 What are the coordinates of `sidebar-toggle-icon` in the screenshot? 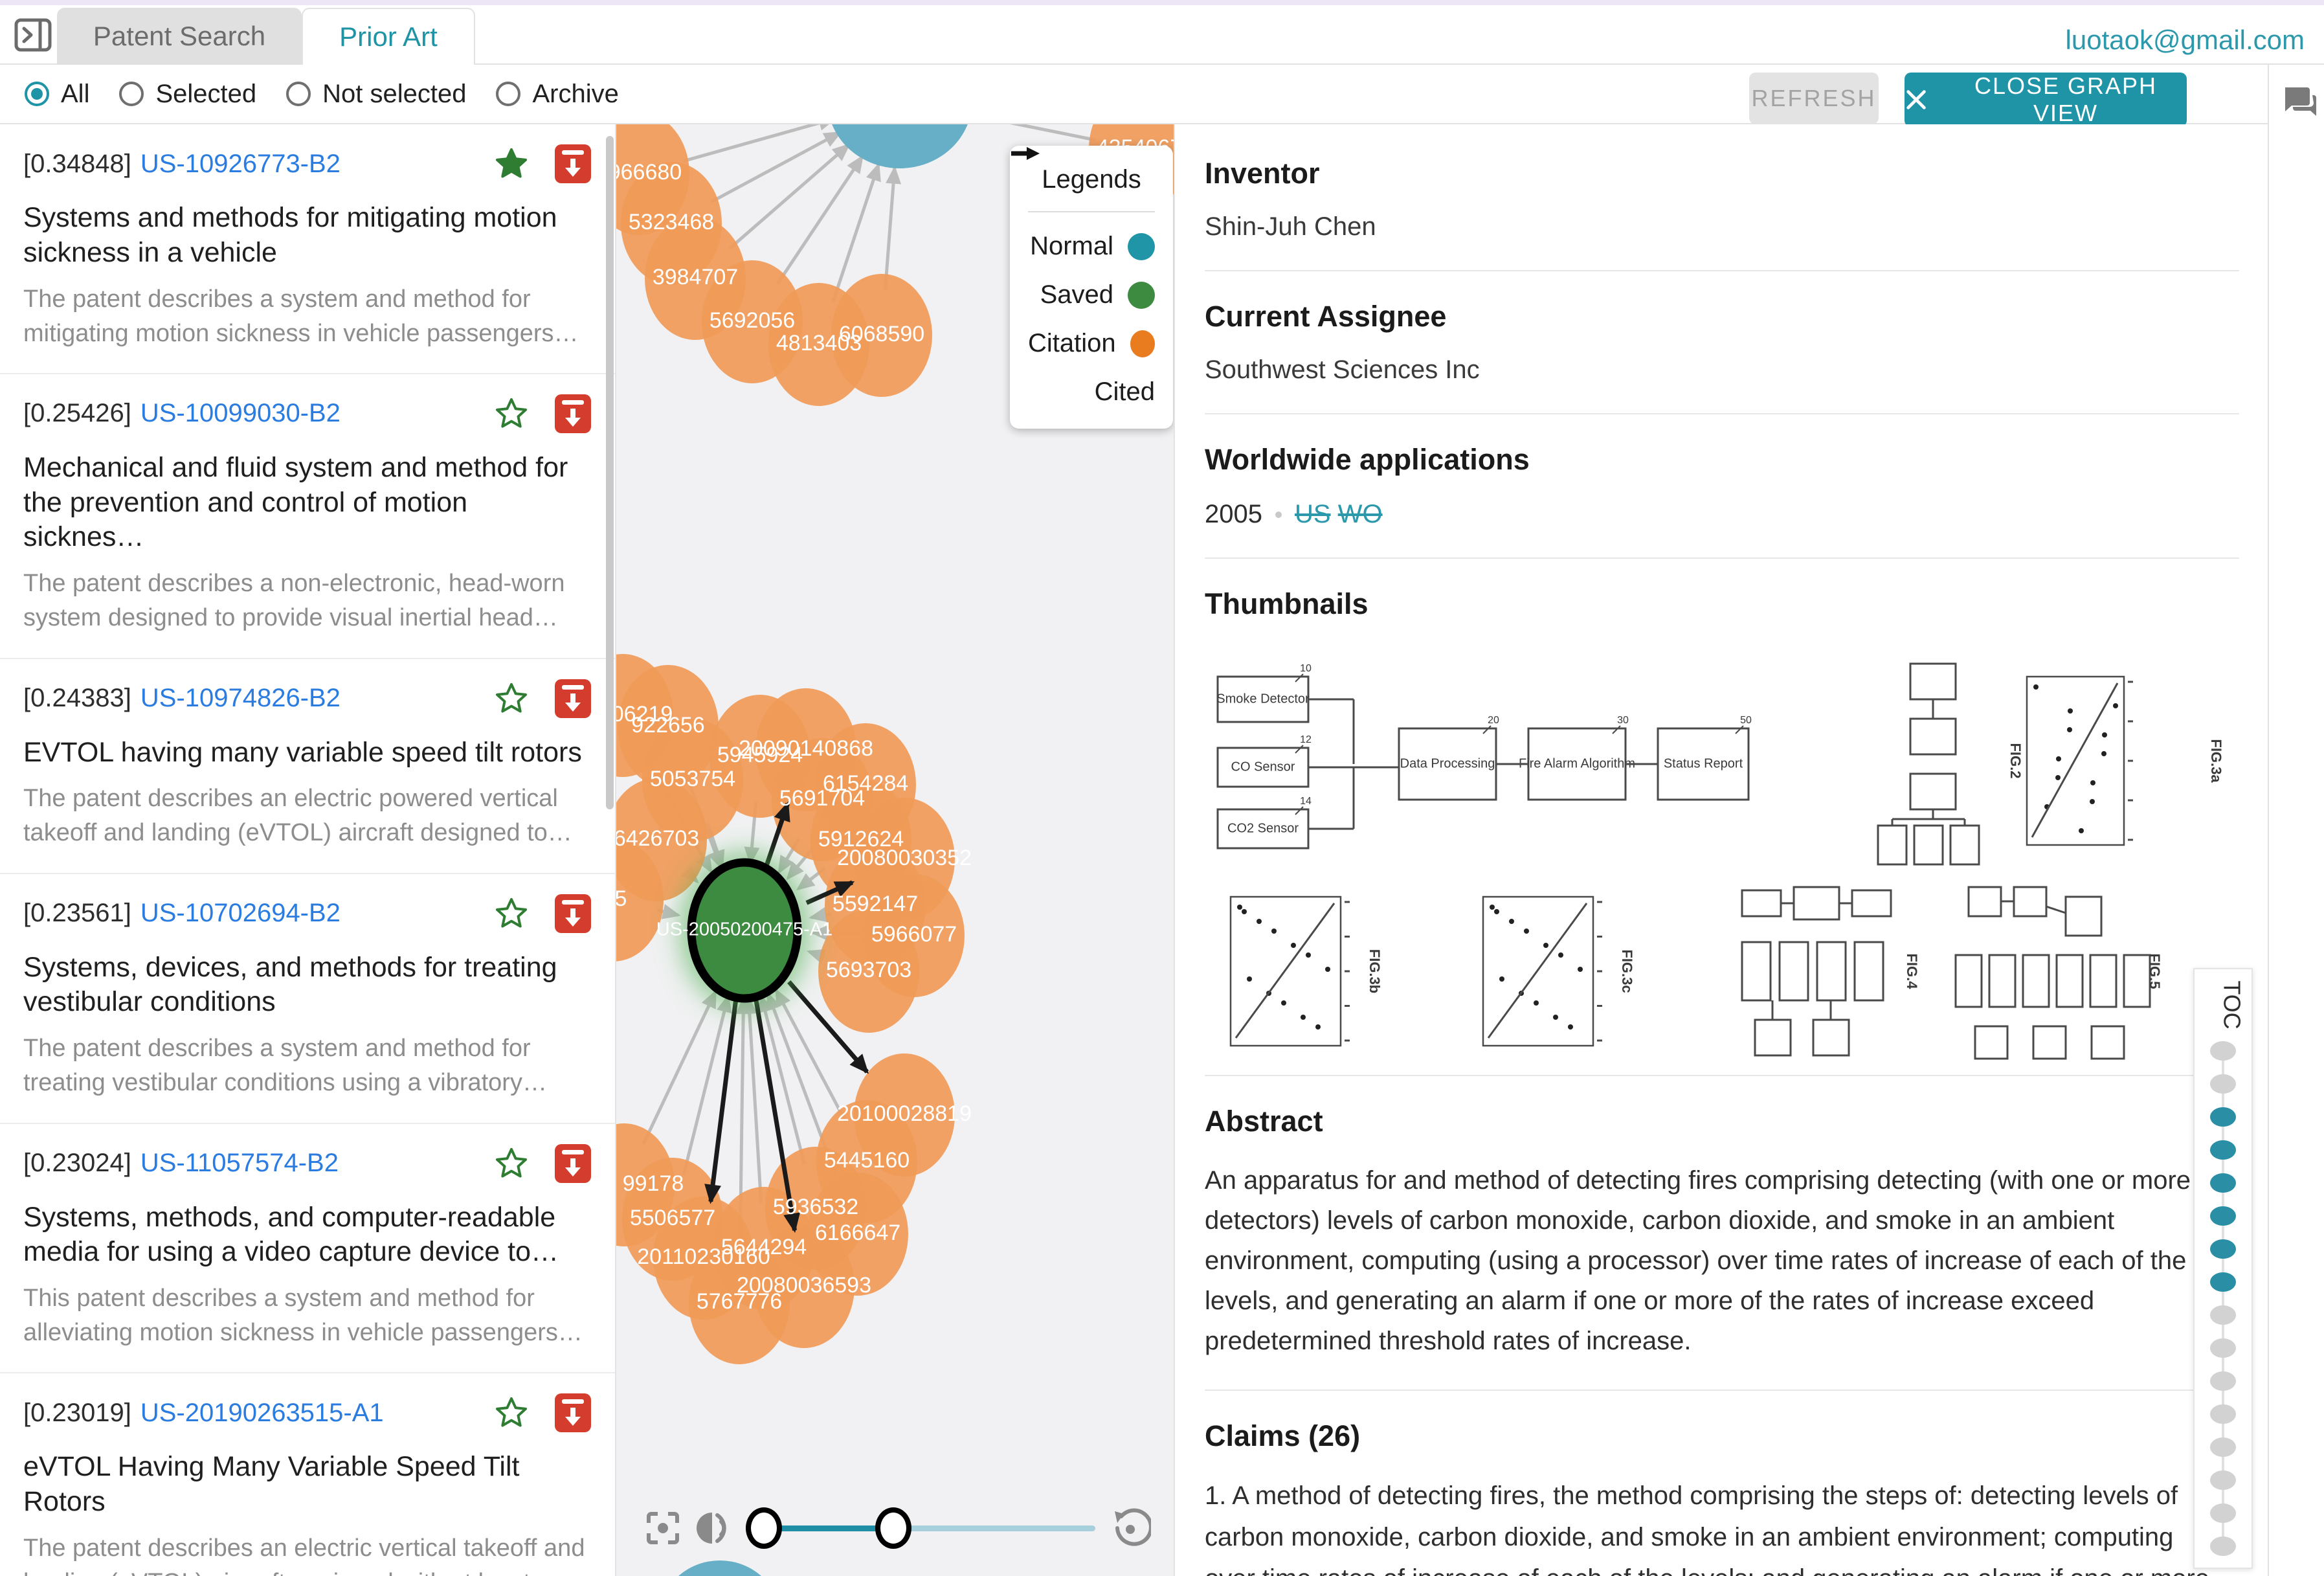 It's located at (33, 35).